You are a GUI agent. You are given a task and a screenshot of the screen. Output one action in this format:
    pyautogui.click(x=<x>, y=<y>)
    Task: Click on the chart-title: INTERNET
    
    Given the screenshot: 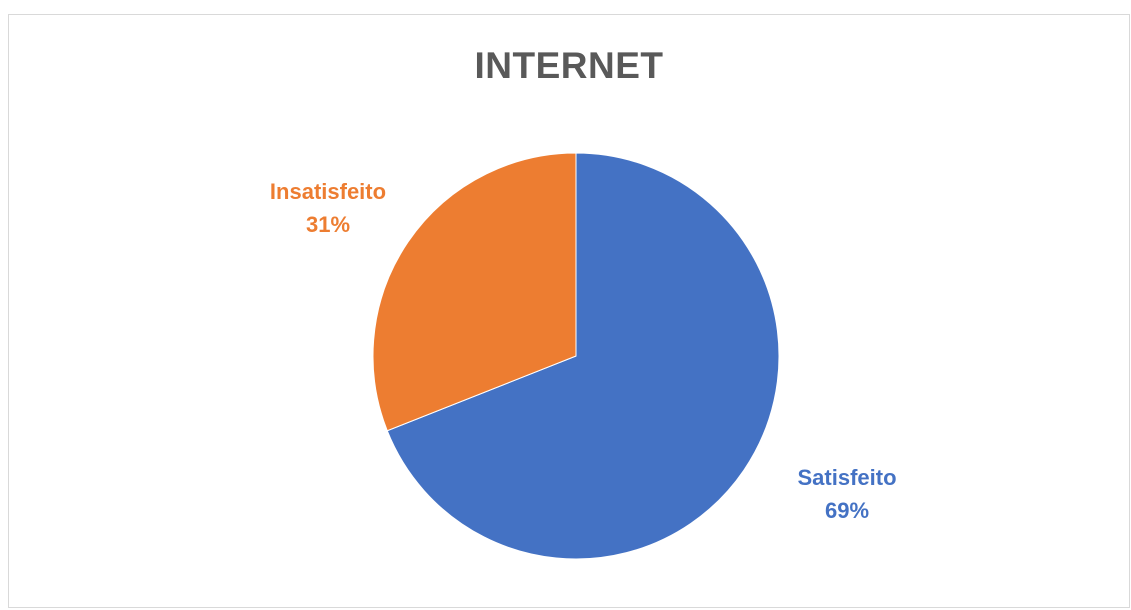 What is the action you would take?
    pyautogui.click(x=569, y=65)
    